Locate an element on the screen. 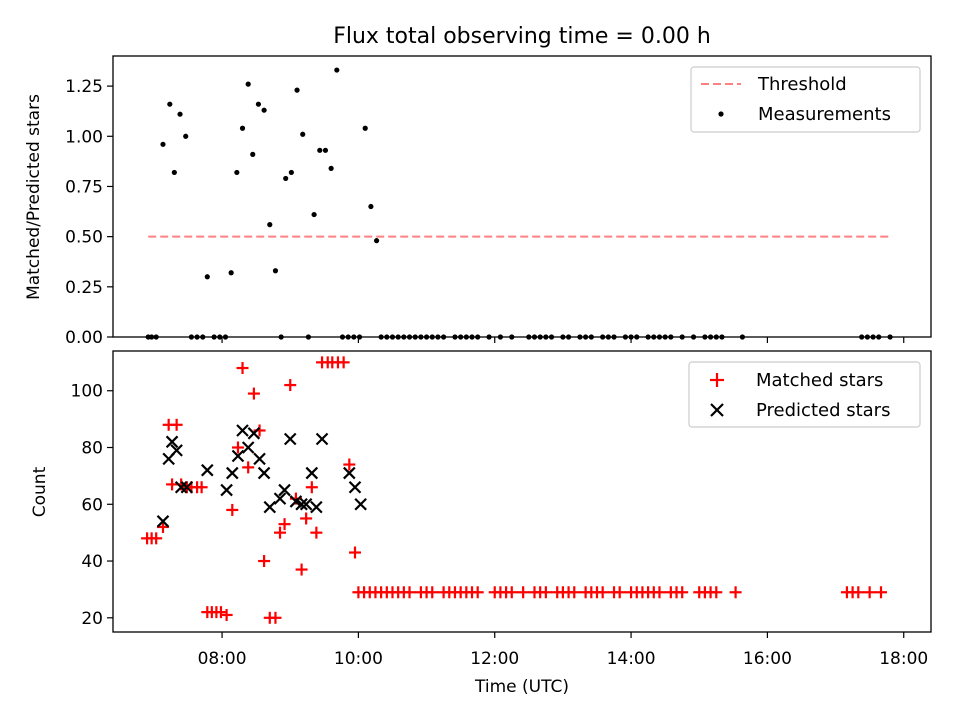  measurements-legend-label: Measurements is located at coordinates (824, 114).